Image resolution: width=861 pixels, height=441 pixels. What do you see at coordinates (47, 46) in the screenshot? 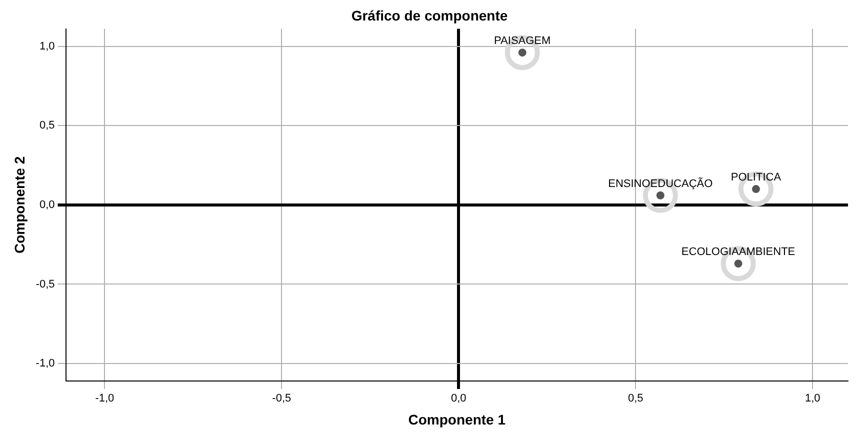
I see `y-tick-label: 1,0` at bounding box center [47, 46].